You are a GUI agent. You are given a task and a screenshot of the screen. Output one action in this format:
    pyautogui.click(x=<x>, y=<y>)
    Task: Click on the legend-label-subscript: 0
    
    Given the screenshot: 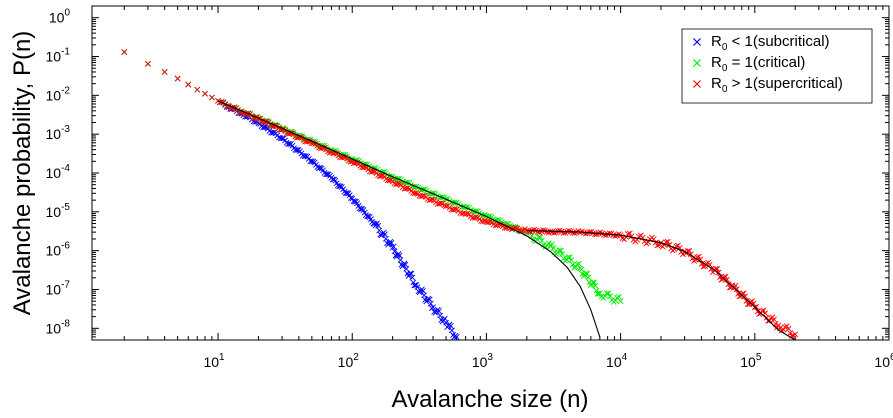 What is the action you would take?
    pyautogui.click(x=725, y=89)
    